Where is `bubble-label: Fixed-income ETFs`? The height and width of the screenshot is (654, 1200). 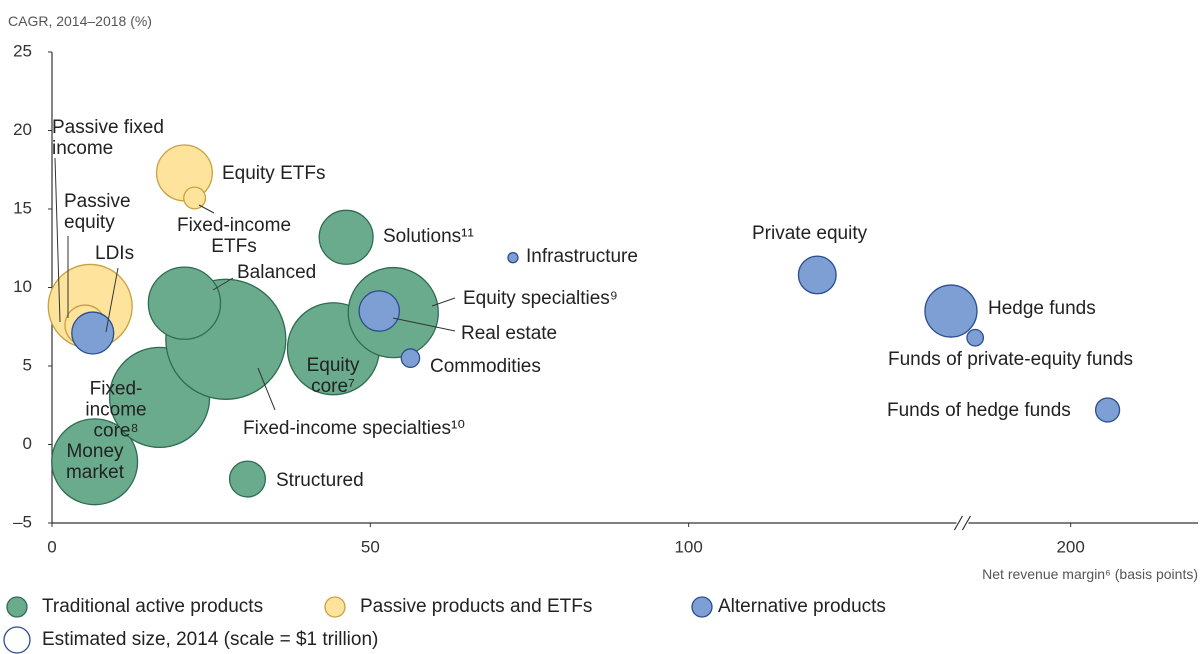 bubble-label: Fixed-income ETFs is located at coordinates (234, 236).